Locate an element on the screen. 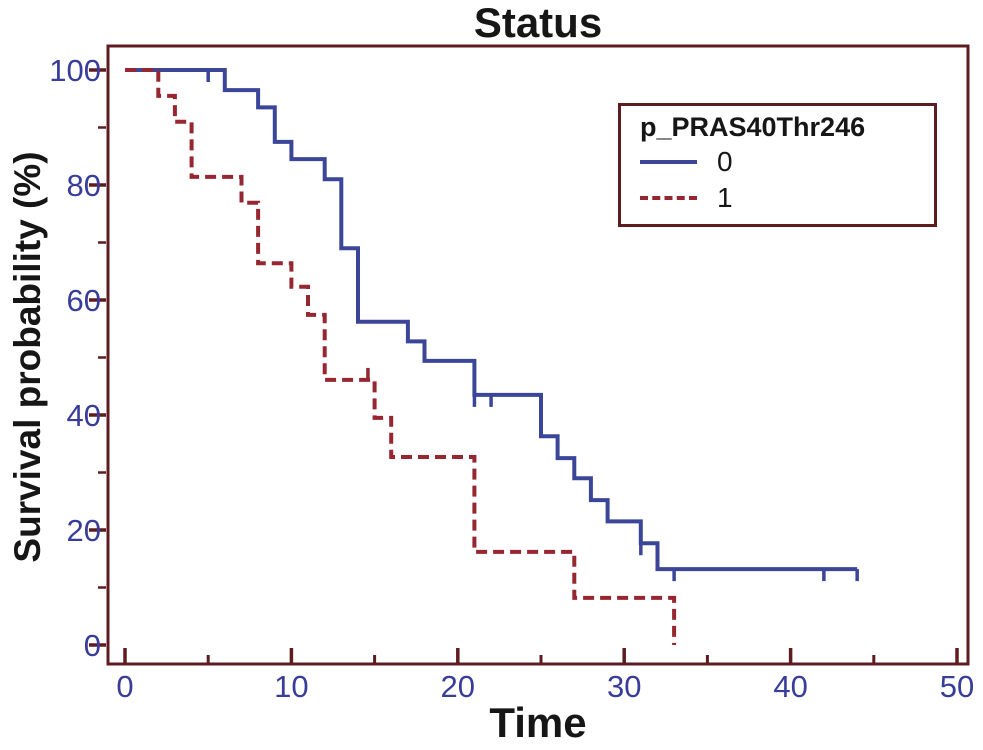 Image resolution: width=983 pixels, height=750 pixels. legend-item-label: 1 is located at coordinates (725, 197).